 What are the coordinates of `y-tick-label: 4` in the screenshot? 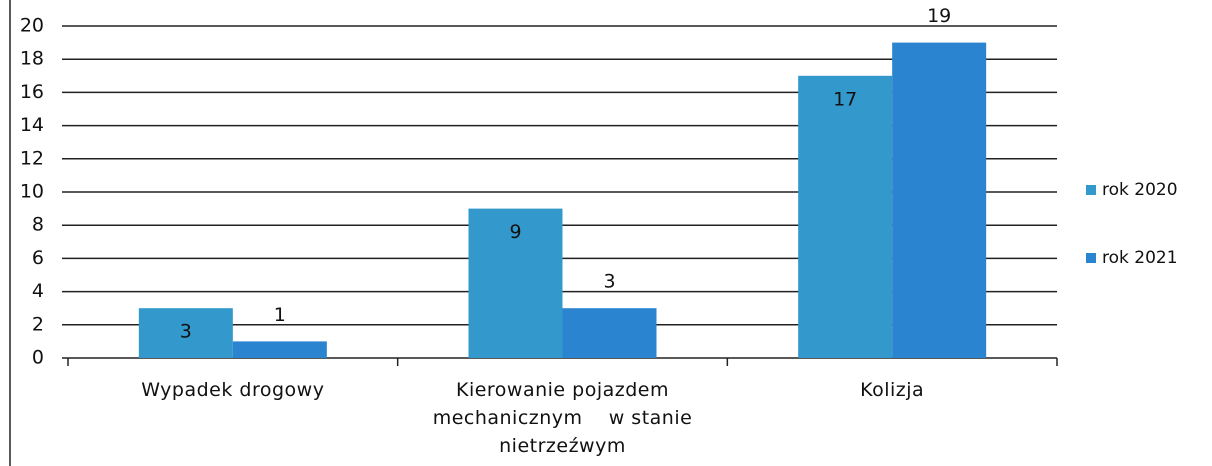 It's located at (38, 291).